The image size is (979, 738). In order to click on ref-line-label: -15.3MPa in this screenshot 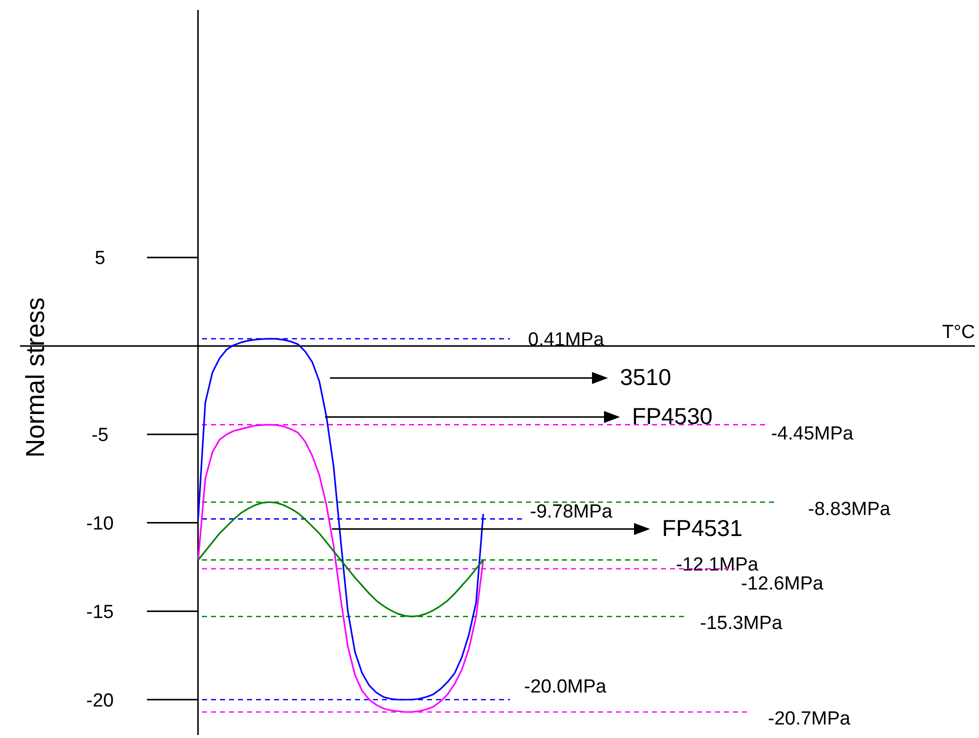, I will do `click(741, 623)`.